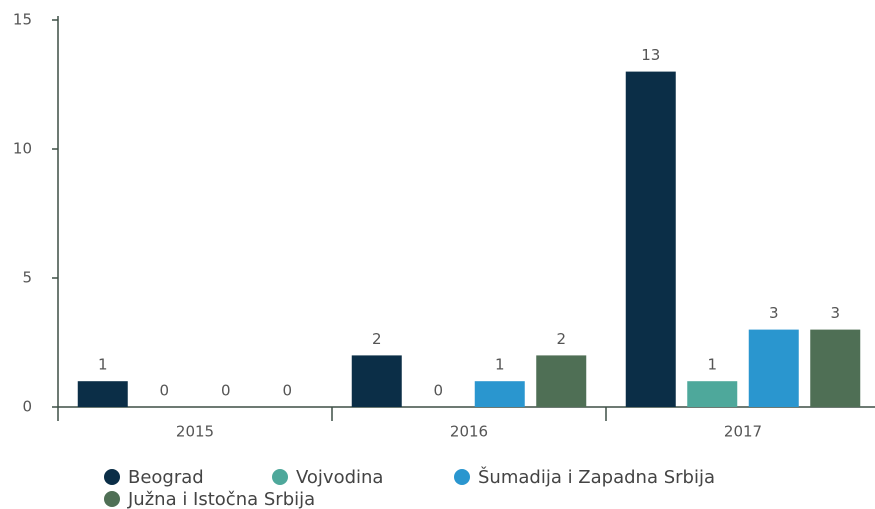 The width and height of the screenshot is (875, 509). Describe the element at coordinates (221, 499) in the screenshot. I see `legend-label: Južna i Istočna Srbija` at that location.